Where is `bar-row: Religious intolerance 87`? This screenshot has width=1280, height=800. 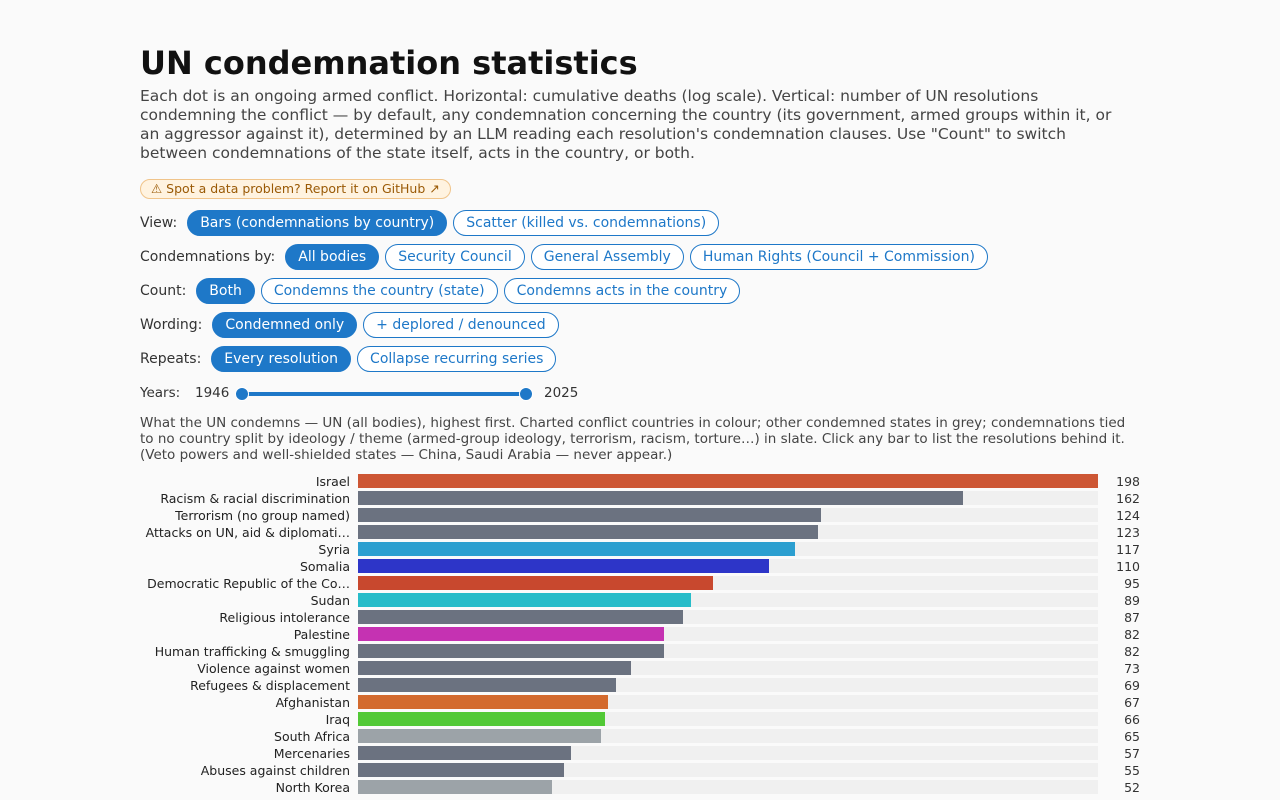 bar-row: Religious intolerance 87 is located at coordinates (640, 617).